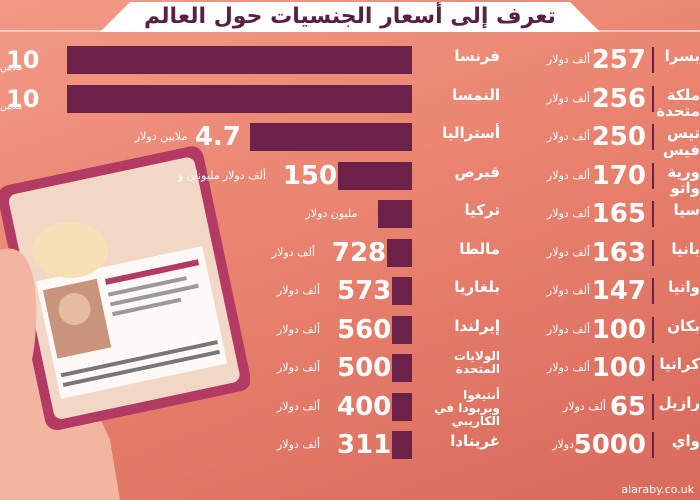 The height and width of the screenshot is (500, 700). Describe the element at coordinates (364, 291) in the screenshot. I see `value-label: 573` at that location.